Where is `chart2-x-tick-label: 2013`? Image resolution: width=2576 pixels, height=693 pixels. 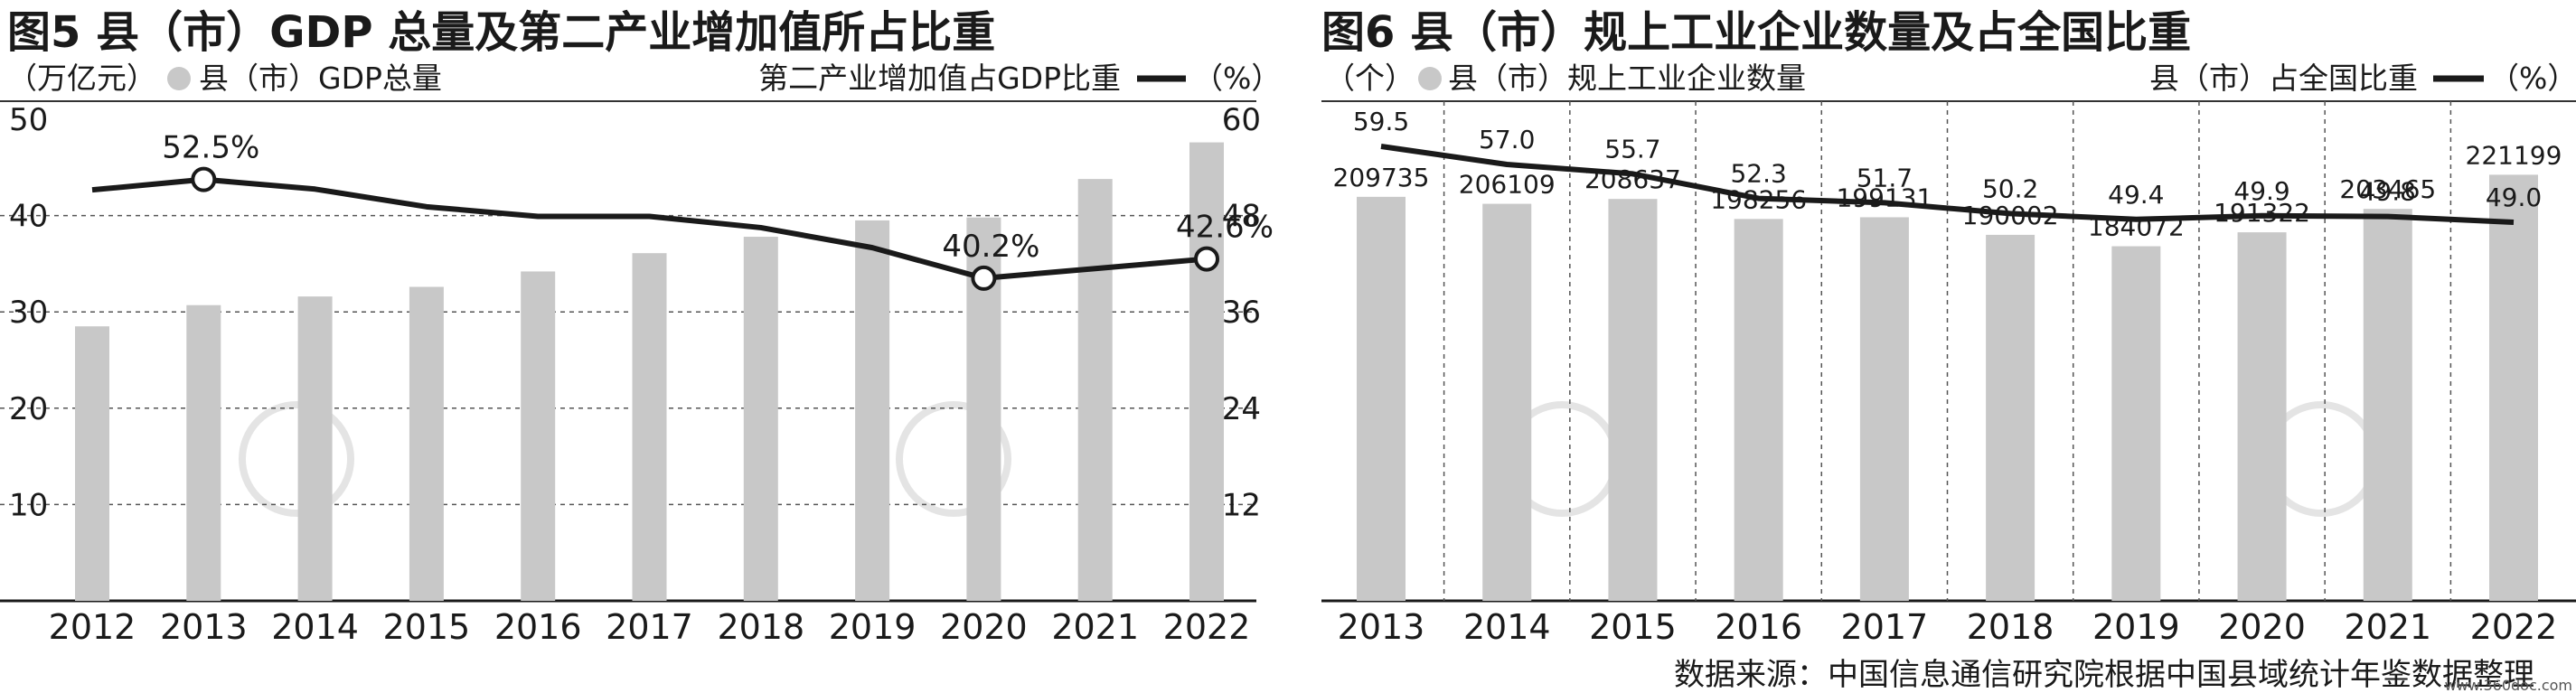
chart2-x-tick-label: 2013 is located at coordinates (1381, 627).